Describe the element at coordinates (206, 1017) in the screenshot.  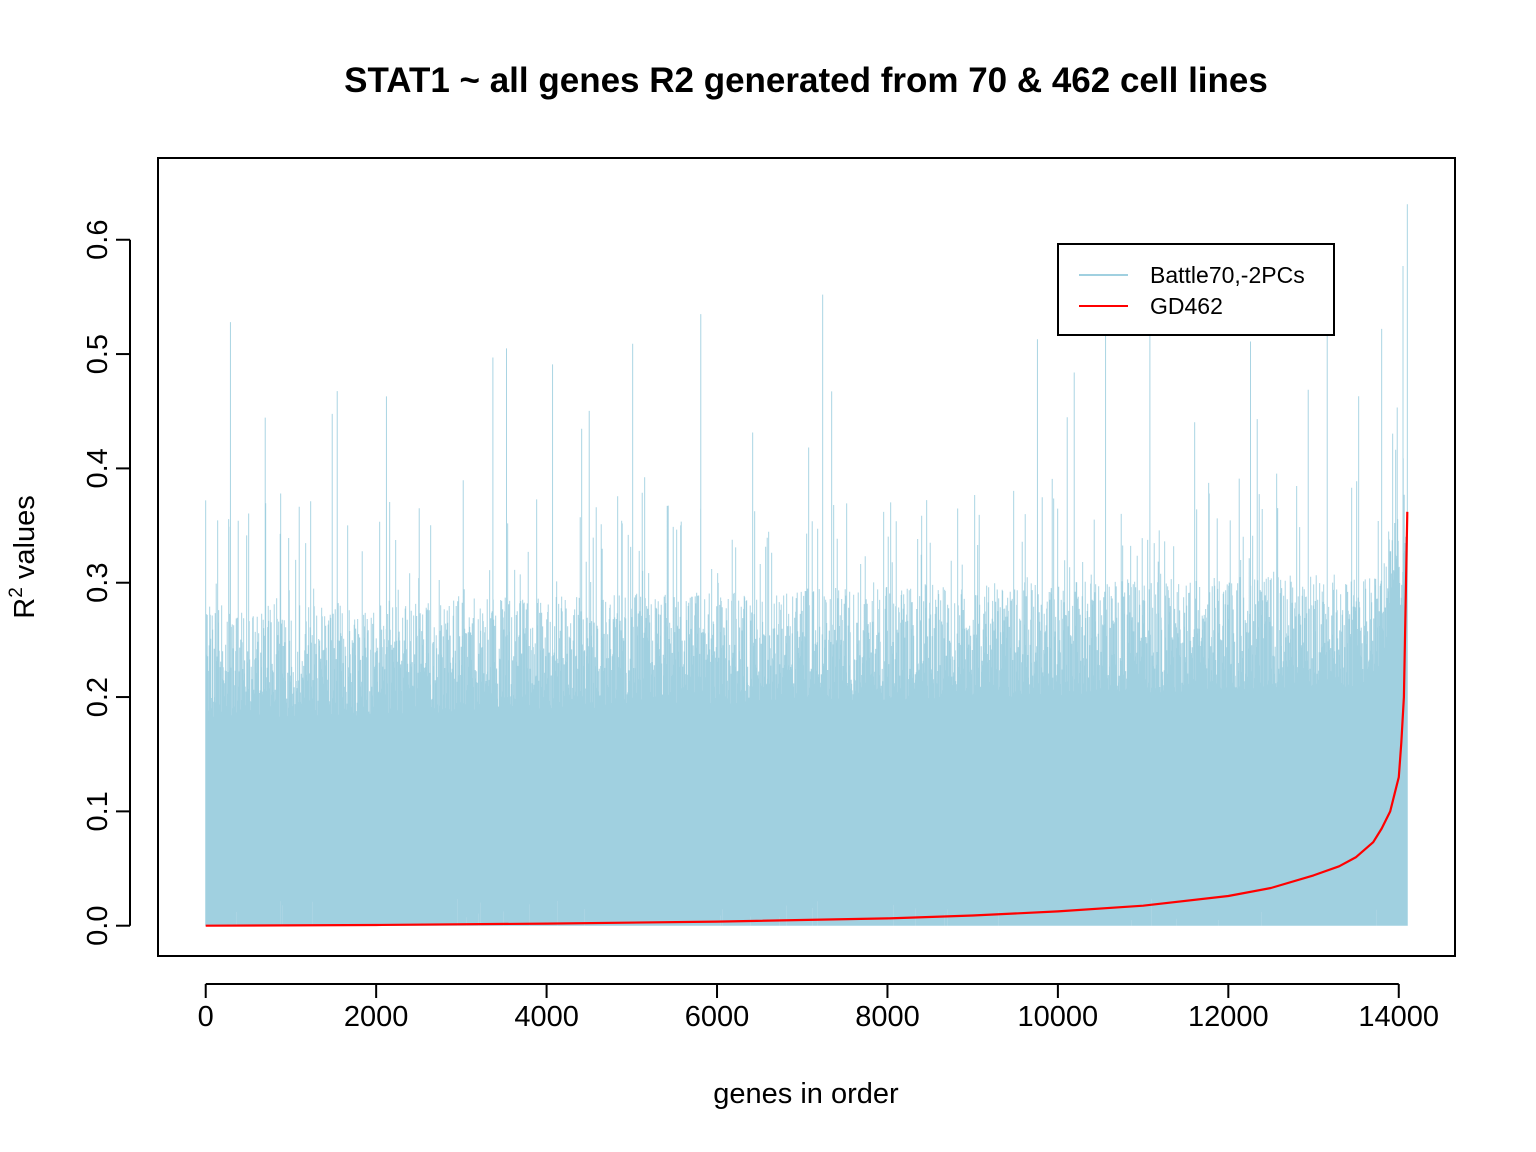
I see `x-tick-label: 0` at that location.